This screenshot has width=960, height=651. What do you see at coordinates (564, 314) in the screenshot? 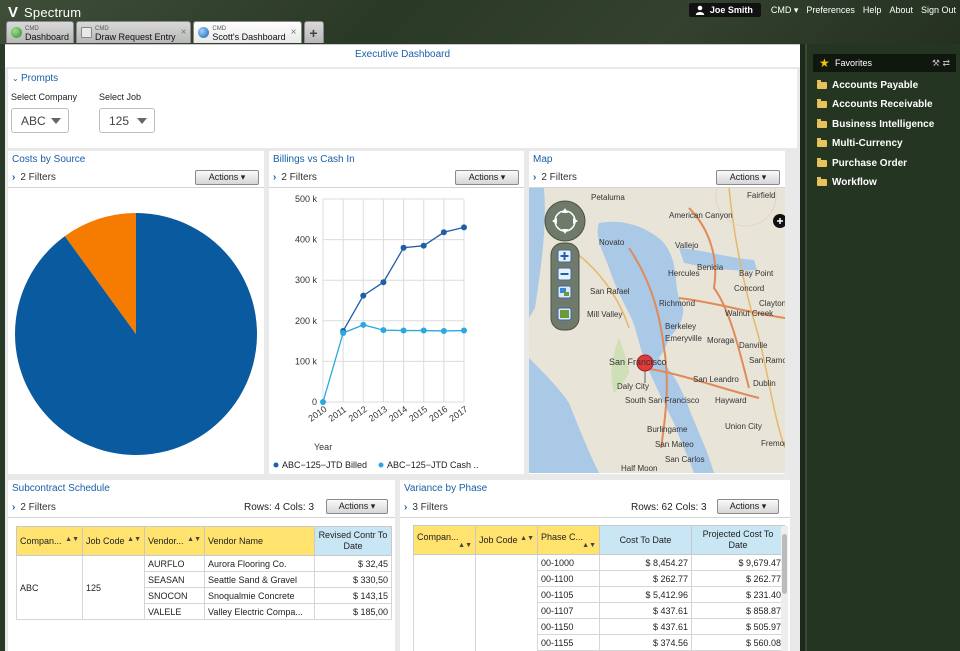
I see `map-layer-button` at bounding box center [564, 314].